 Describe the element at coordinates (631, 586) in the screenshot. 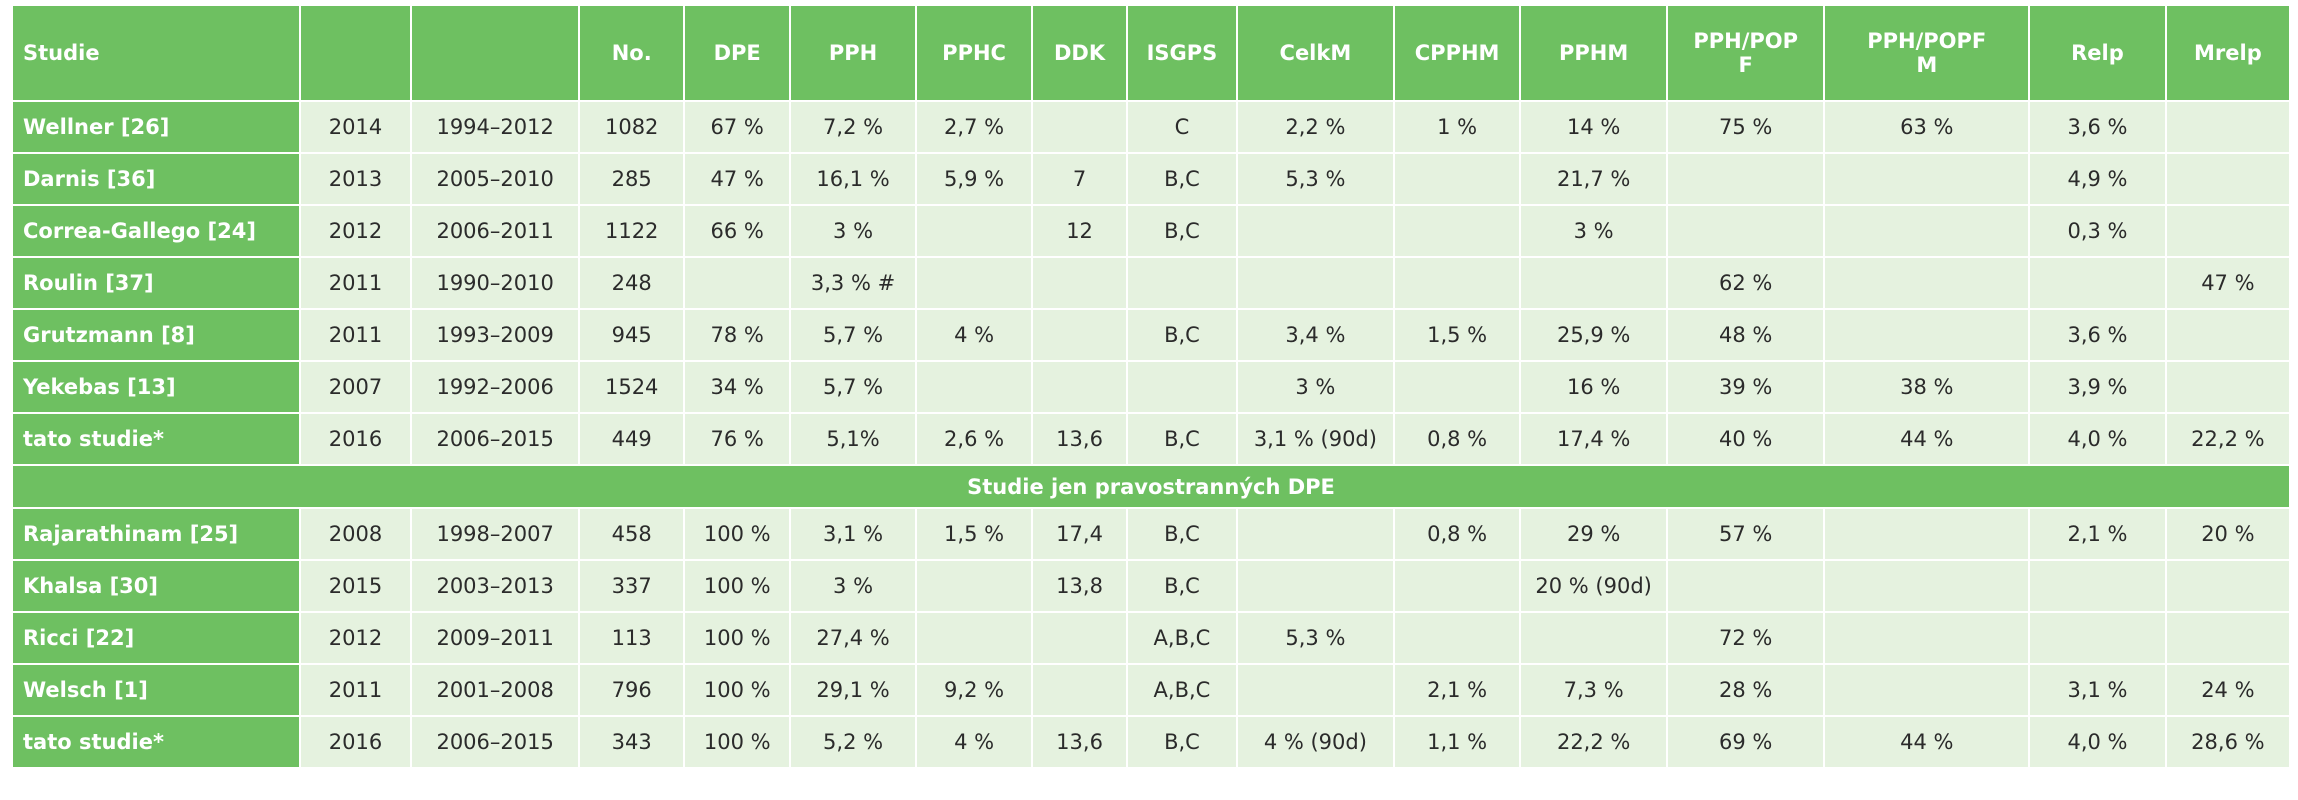

I see `cell-no: 337` at that location.